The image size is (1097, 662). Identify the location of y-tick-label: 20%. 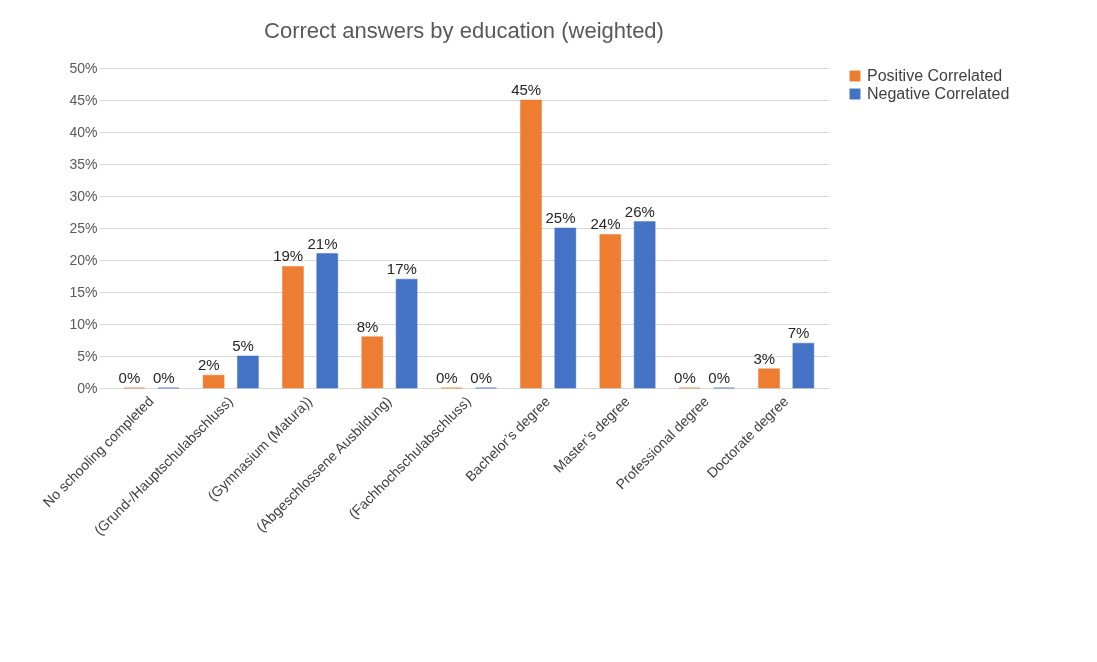
(83, 259).